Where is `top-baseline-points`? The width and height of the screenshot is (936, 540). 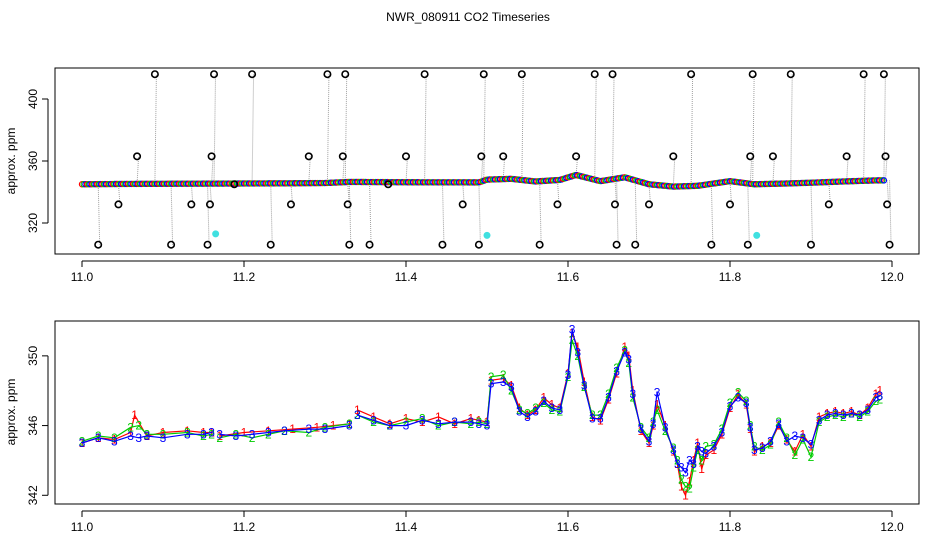 top-baseline-points is located at coordinates (483, 180).